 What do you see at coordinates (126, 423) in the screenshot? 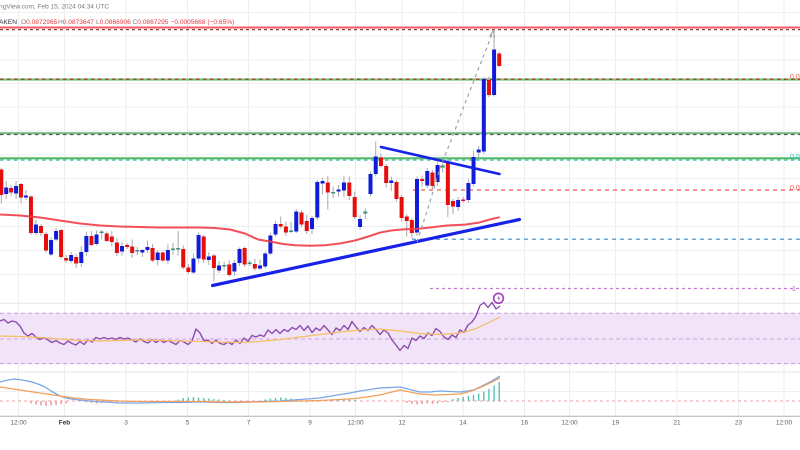
I see `svg-text: 3` at bounding box center [126, 423].